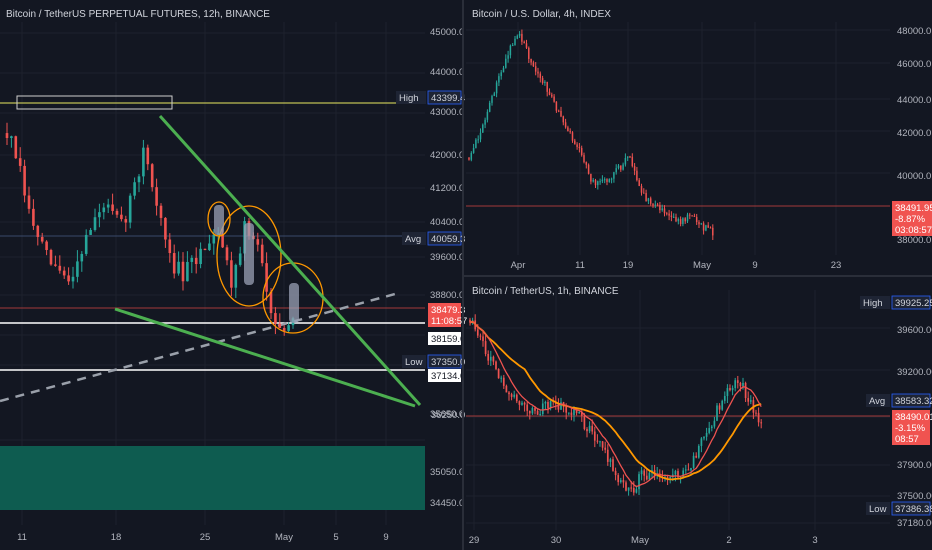 This screenshot has height=550, width=932. Describe the element at coordinates (914, 240) in the screenshot. I see `y-tick-label: 38000.0` at that location.